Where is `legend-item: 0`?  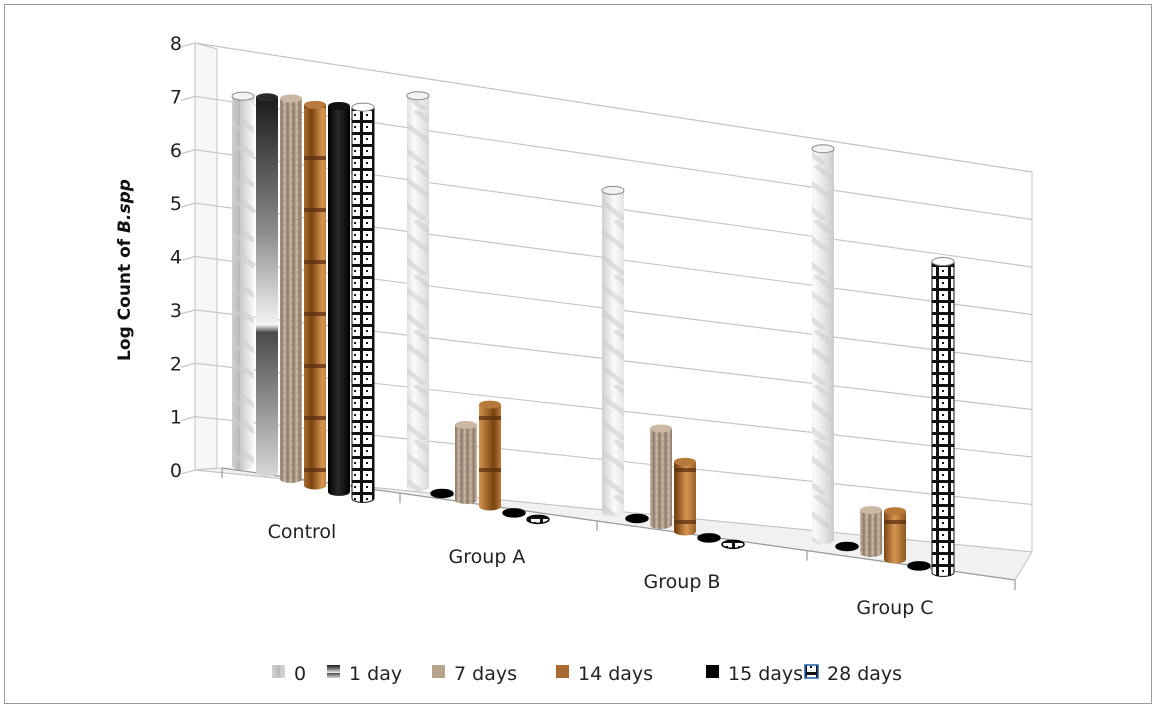
legend-item: 0 is located at coordinates (289, 674).